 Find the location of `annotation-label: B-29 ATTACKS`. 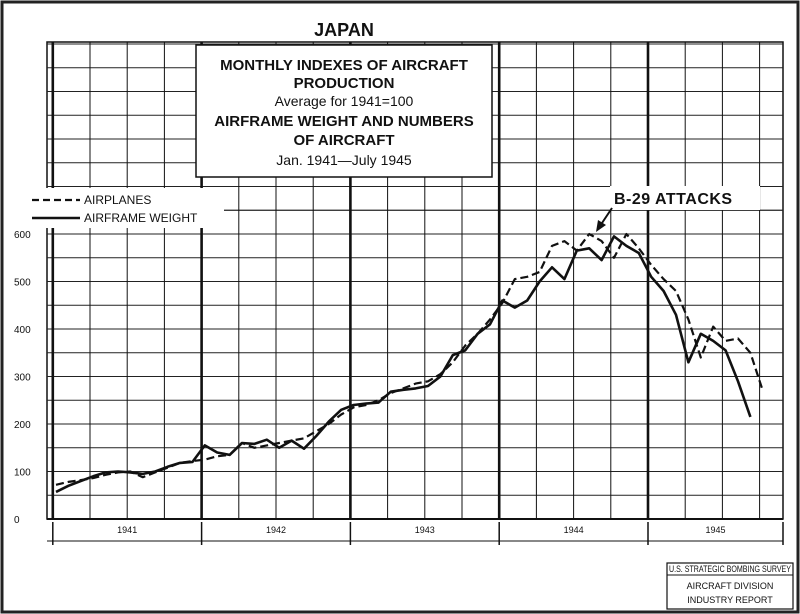

annotation-label: B-29 ATTACKS is located at coordinates (673, 199).